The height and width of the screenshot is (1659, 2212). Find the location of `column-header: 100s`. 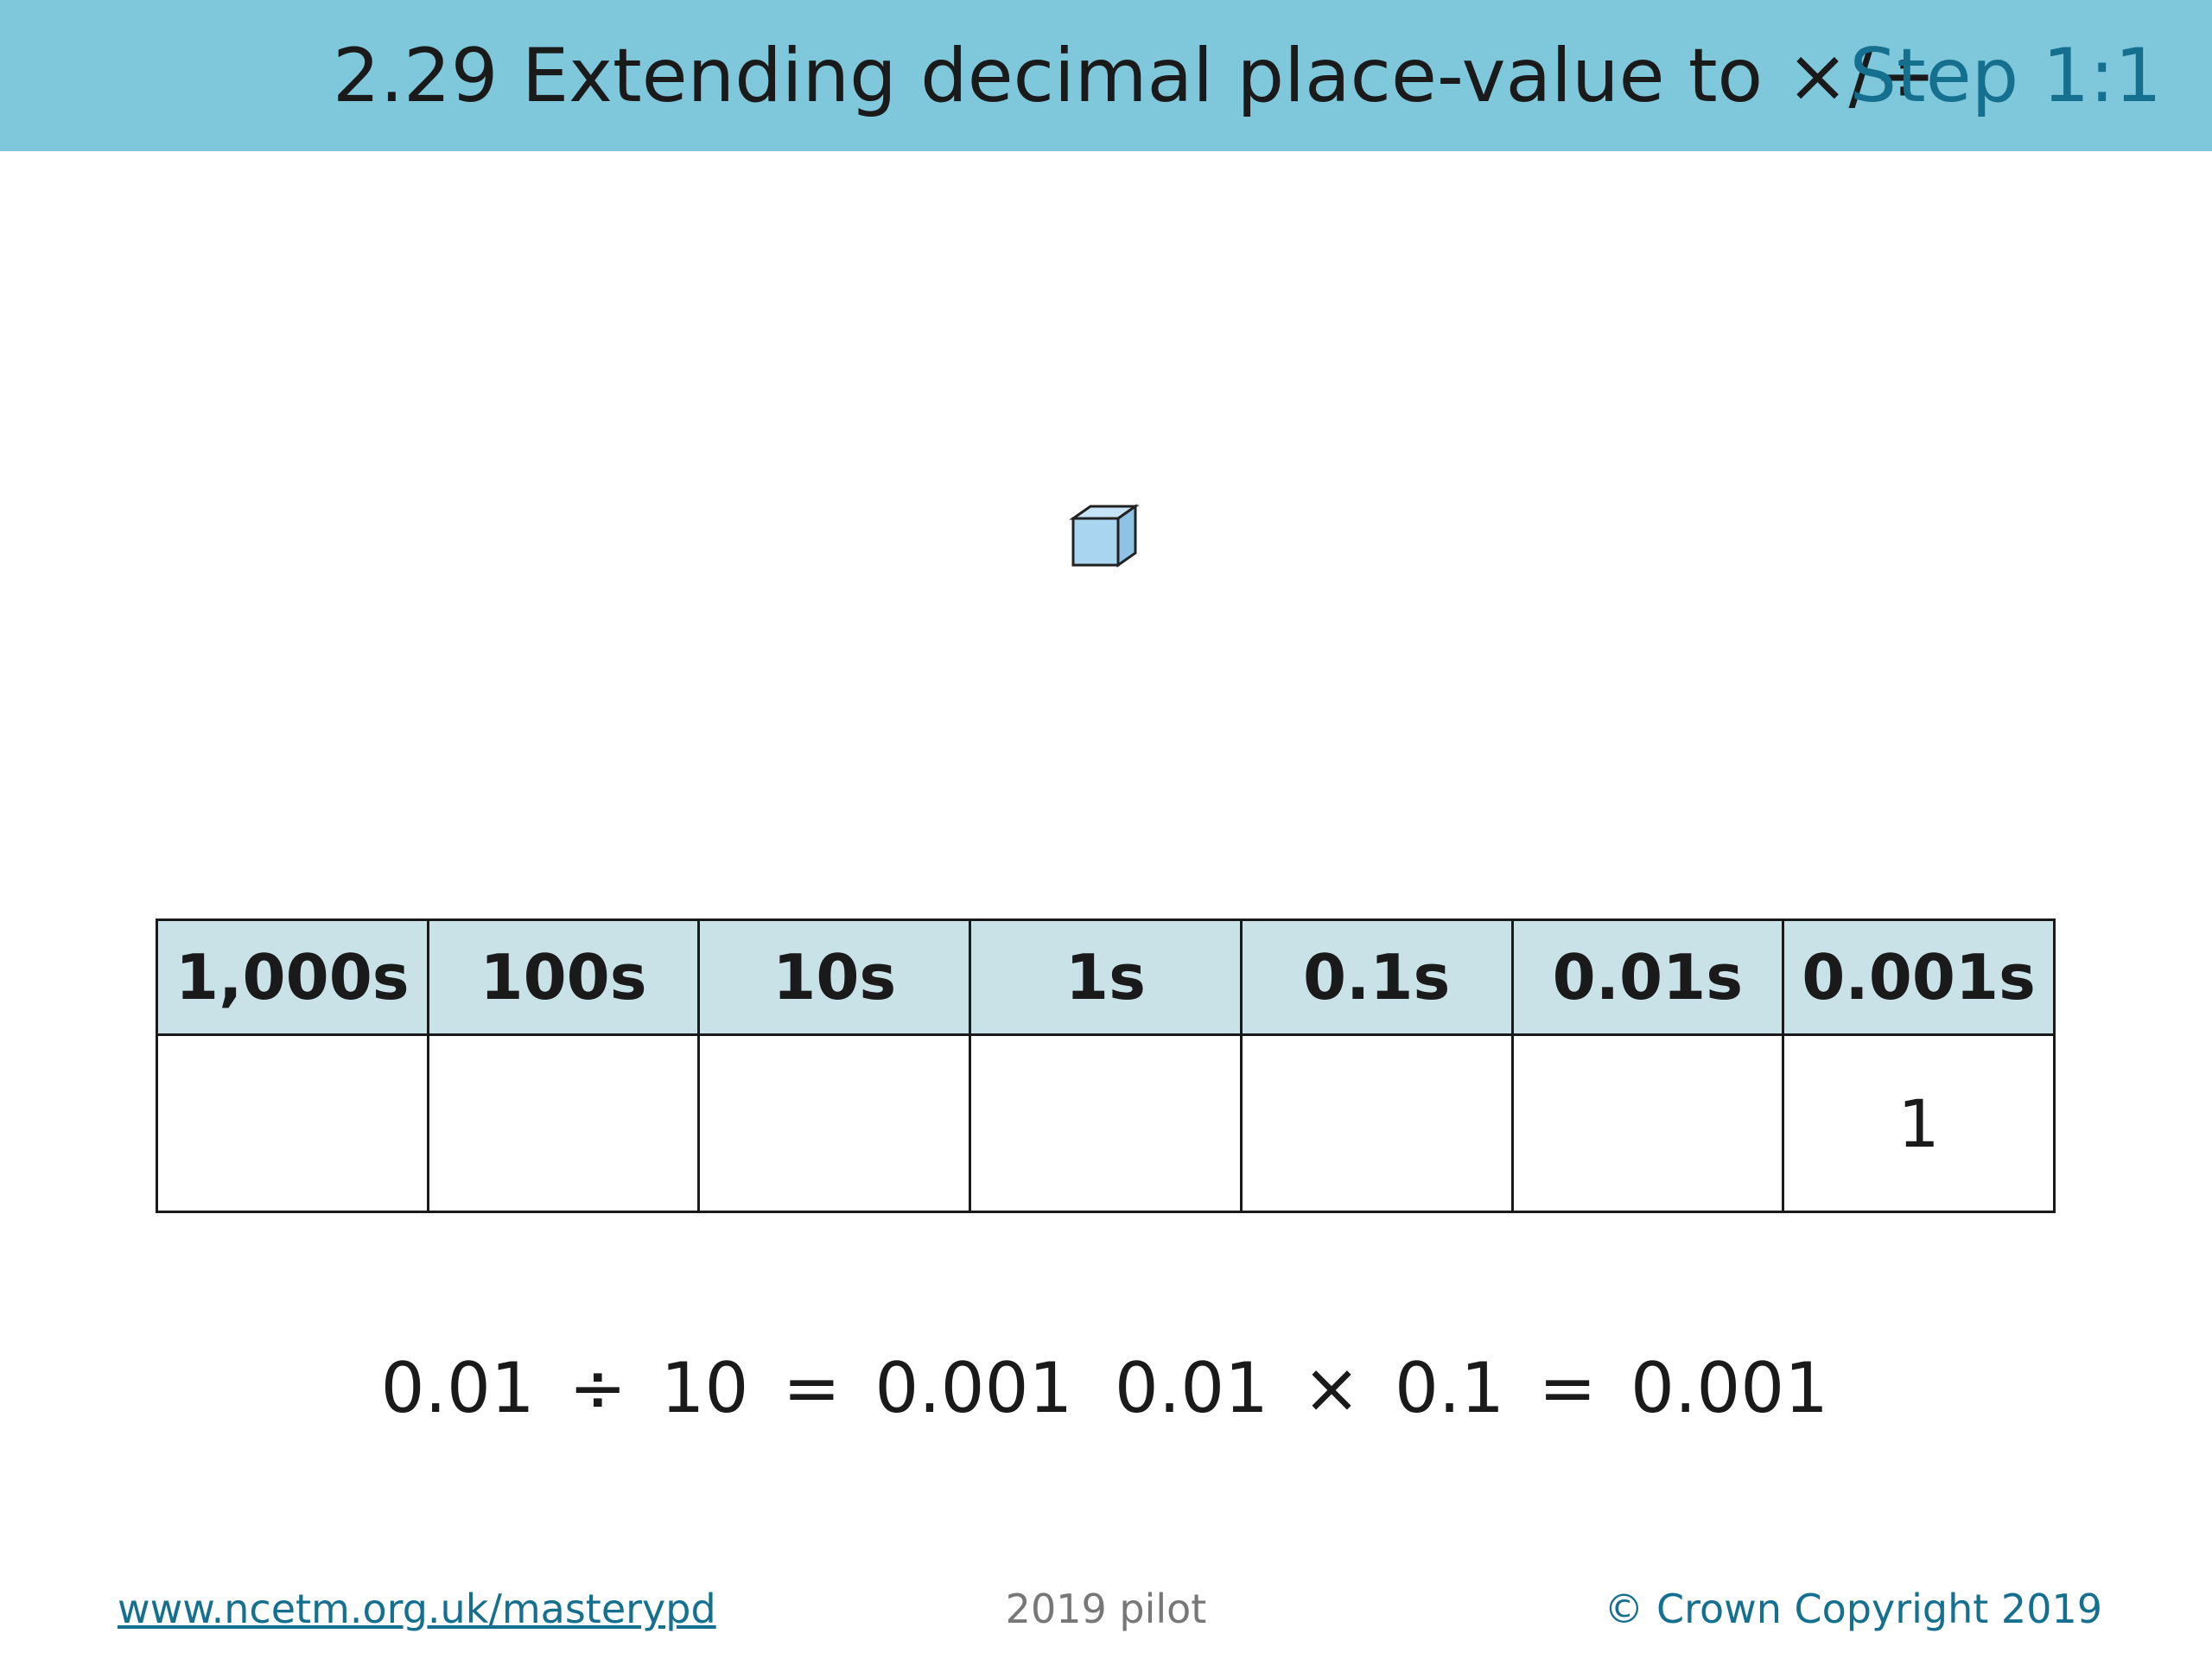

column-header: 100s is located at coordinates (563, 977).